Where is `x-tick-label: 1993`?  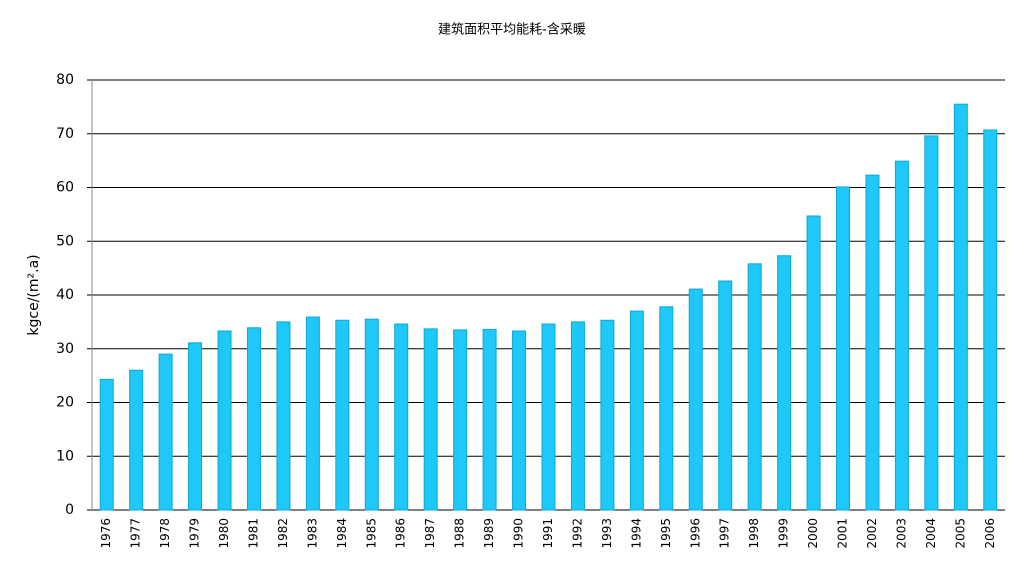
x-tick-label: 1993 is located at coordinates (607, 533).